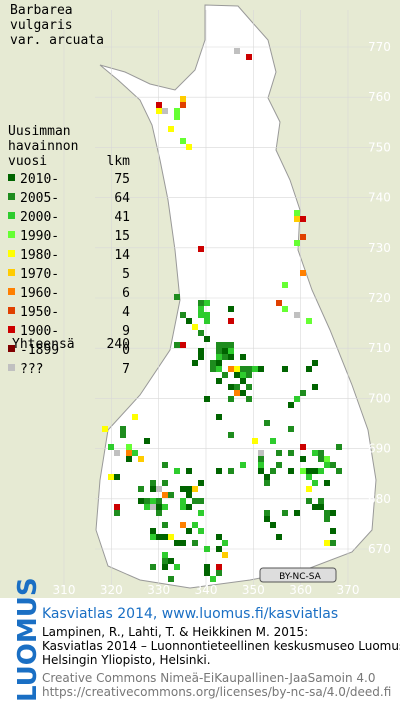  Describe the element at coordinates (298, 575) in the screenshot. I see `cc-badge` at that location.